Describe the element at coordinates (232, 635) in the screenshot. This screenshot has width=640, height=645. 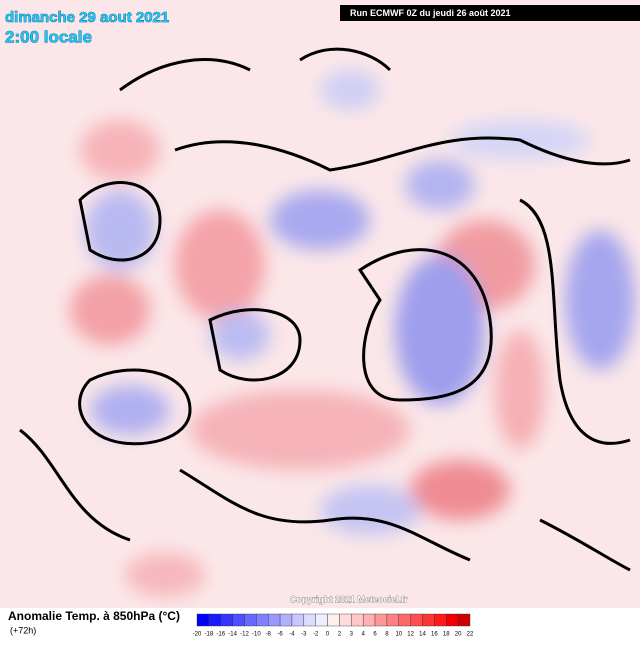
I see `colorbar-tick-label: -14` at that location.